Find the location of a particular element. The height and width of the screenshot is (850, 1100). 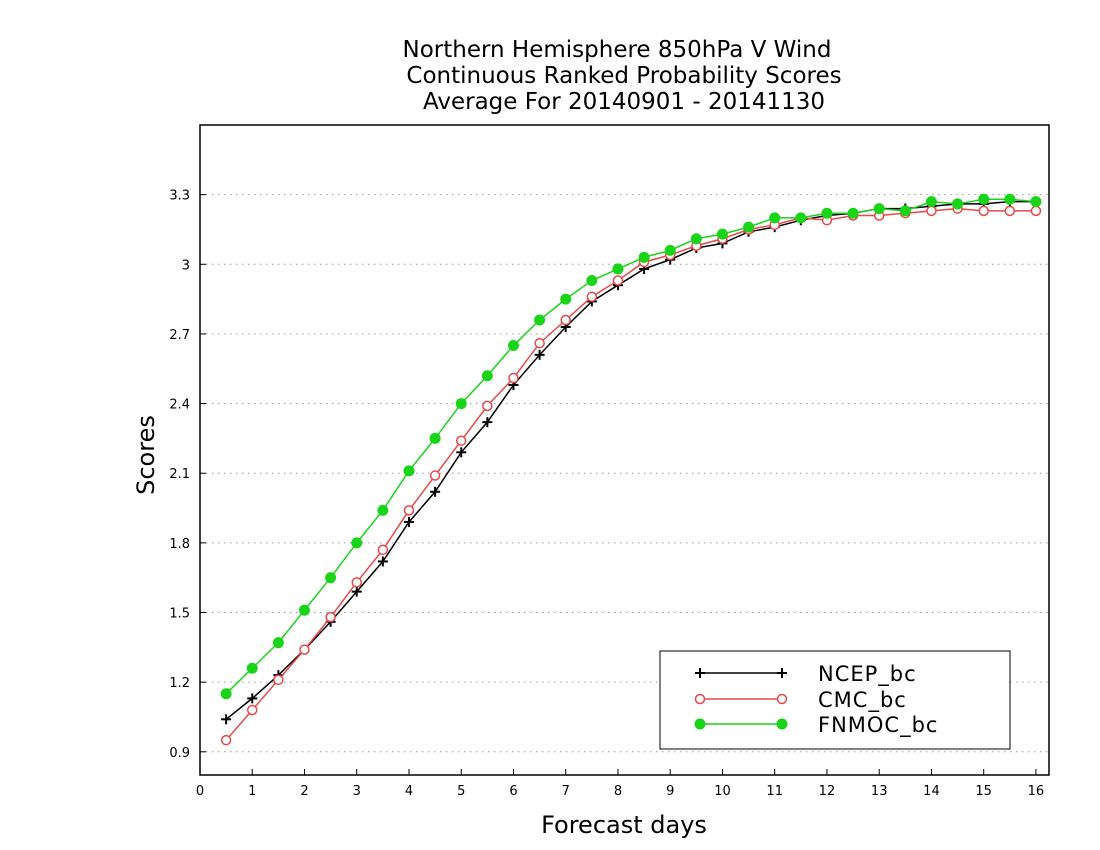

y-tick-label: 1.8 is located at coordinates (179, 544).